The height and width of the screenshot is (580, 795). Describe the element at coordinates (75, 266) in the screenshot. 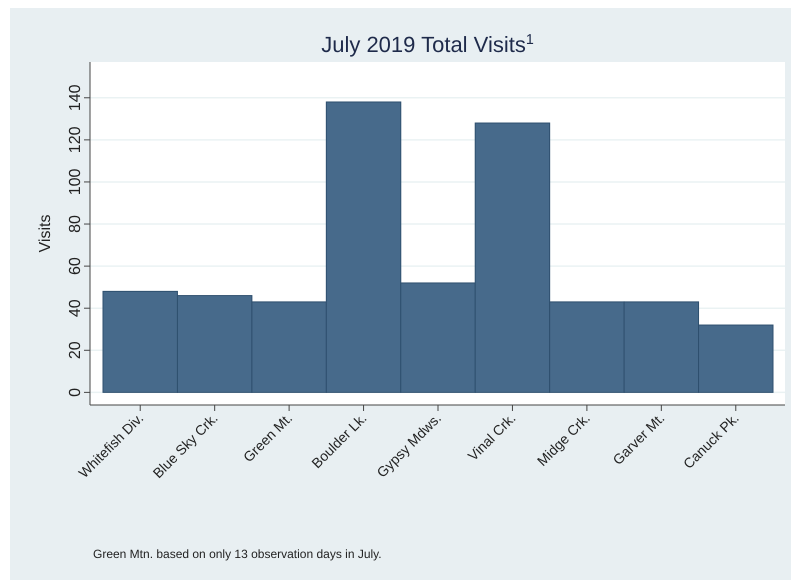

I see `y-tick-label: 60` at that location.